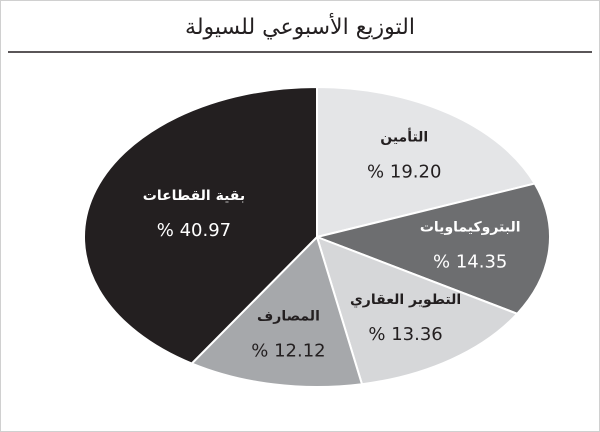 The width and height of the screenshot is (600, 432). What do you see at coordinates (194, 230) in the screenshot?
I see `slice-value: % 40.97` at bounding box center [194, 230].